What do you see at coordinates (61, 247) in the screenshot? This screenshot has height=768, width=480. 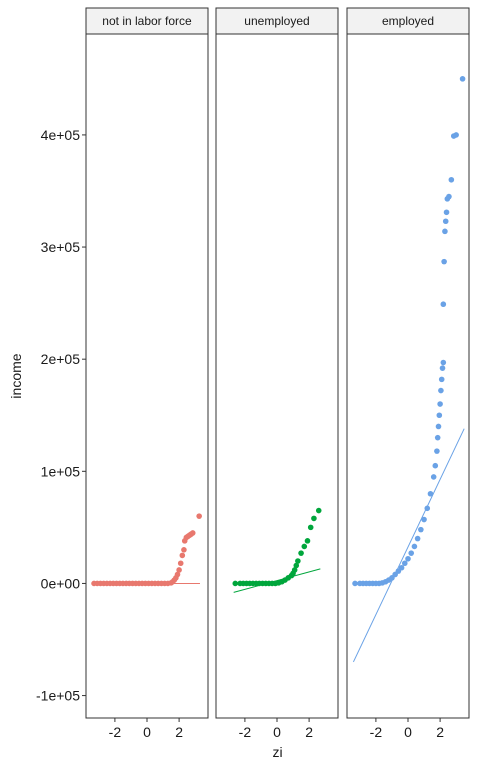 I see `y-tick-label: 3e+05` at bounding box center [61, 247].